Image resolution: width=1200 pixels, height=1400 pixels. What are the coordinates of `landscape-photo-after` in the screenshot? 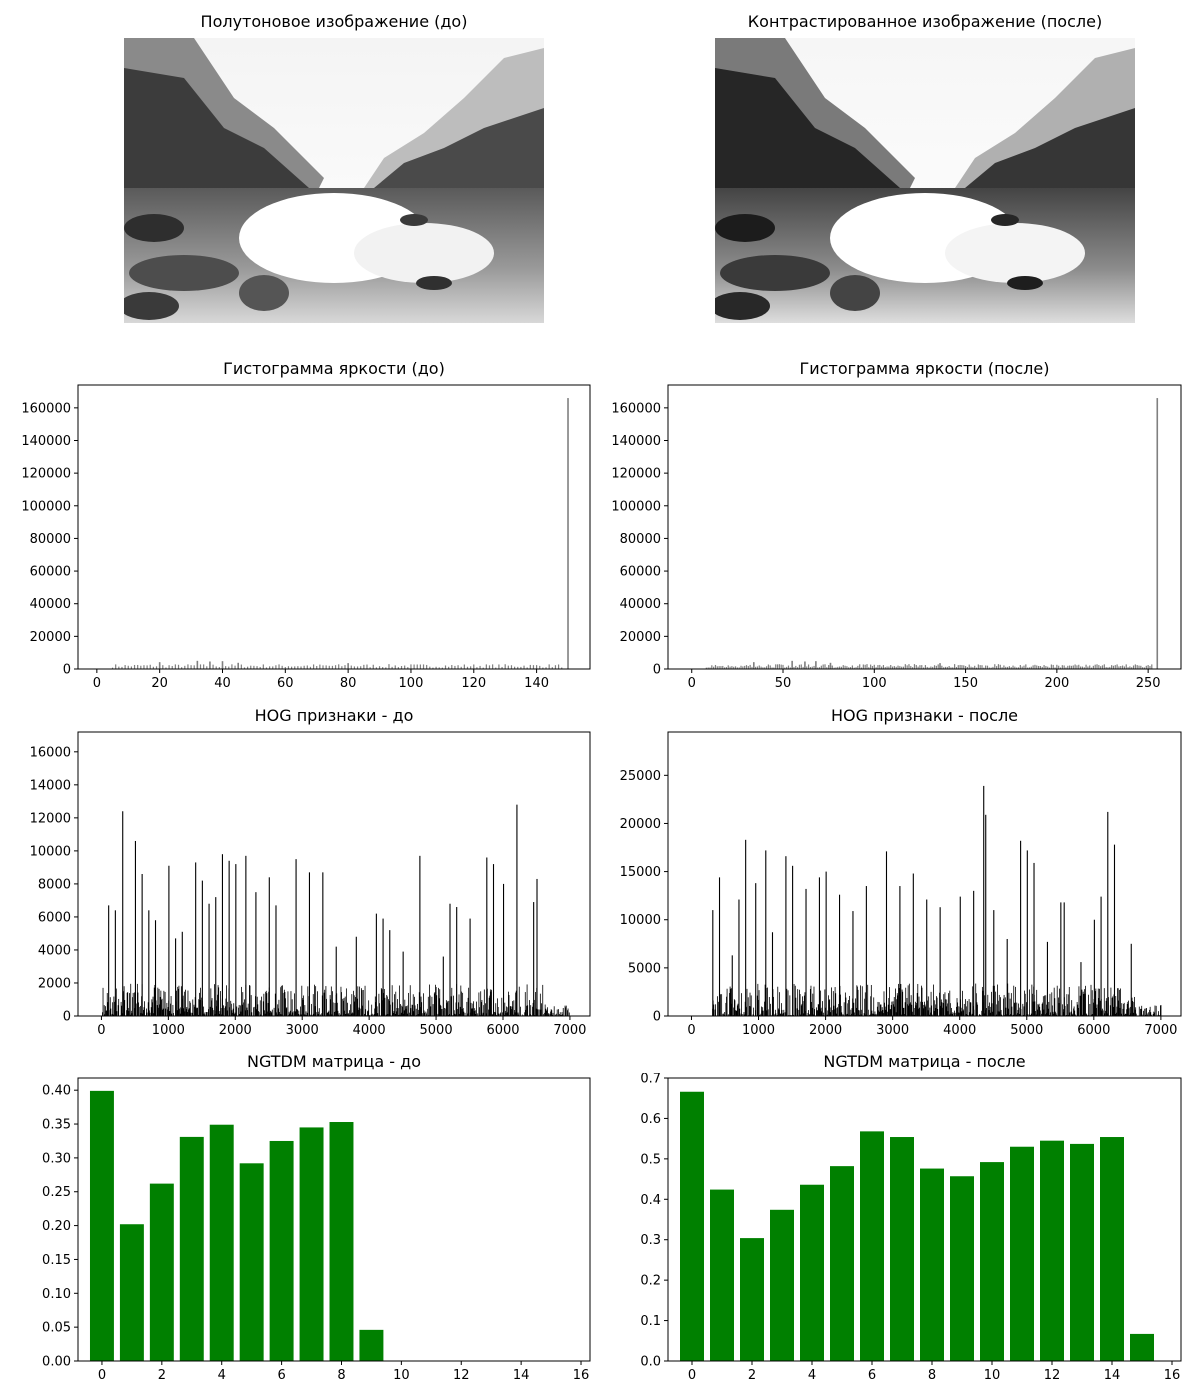 It's located at (925, 180).